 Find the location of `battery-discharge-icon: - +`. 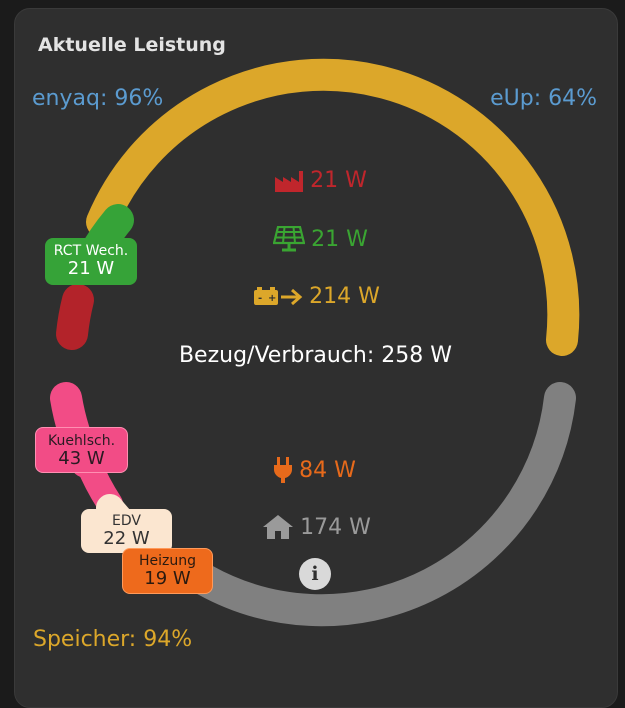

battery-discharge-icon: - + is located at coordinates (278, 297).